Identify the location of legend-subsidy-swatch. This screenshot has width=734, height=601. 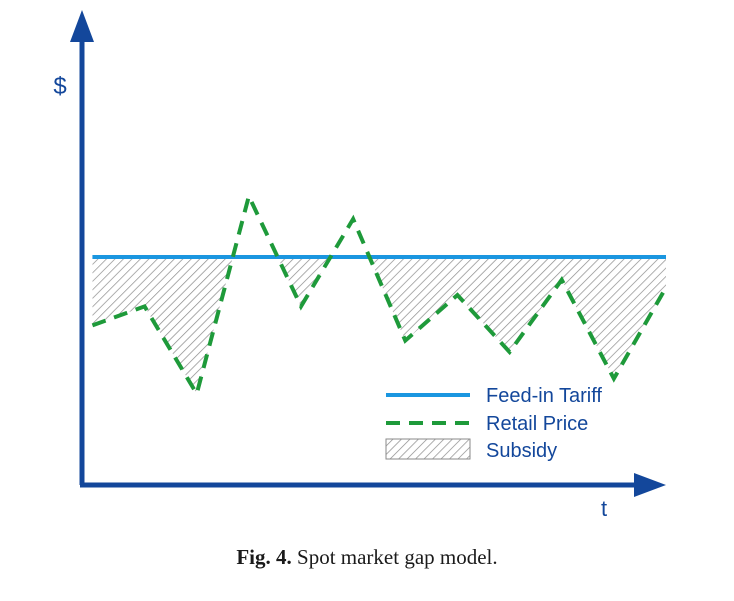
(428, 449).